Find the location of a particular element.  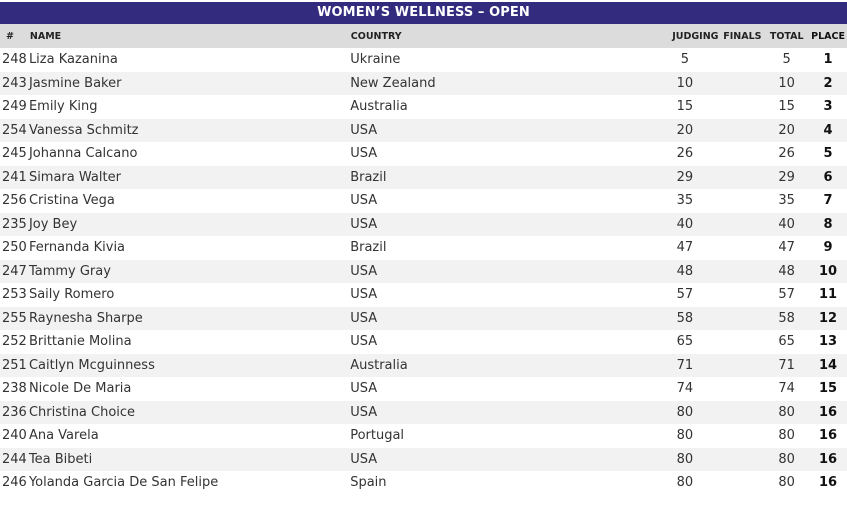

cell-judging: 58 is located at coordinates (685, 318).